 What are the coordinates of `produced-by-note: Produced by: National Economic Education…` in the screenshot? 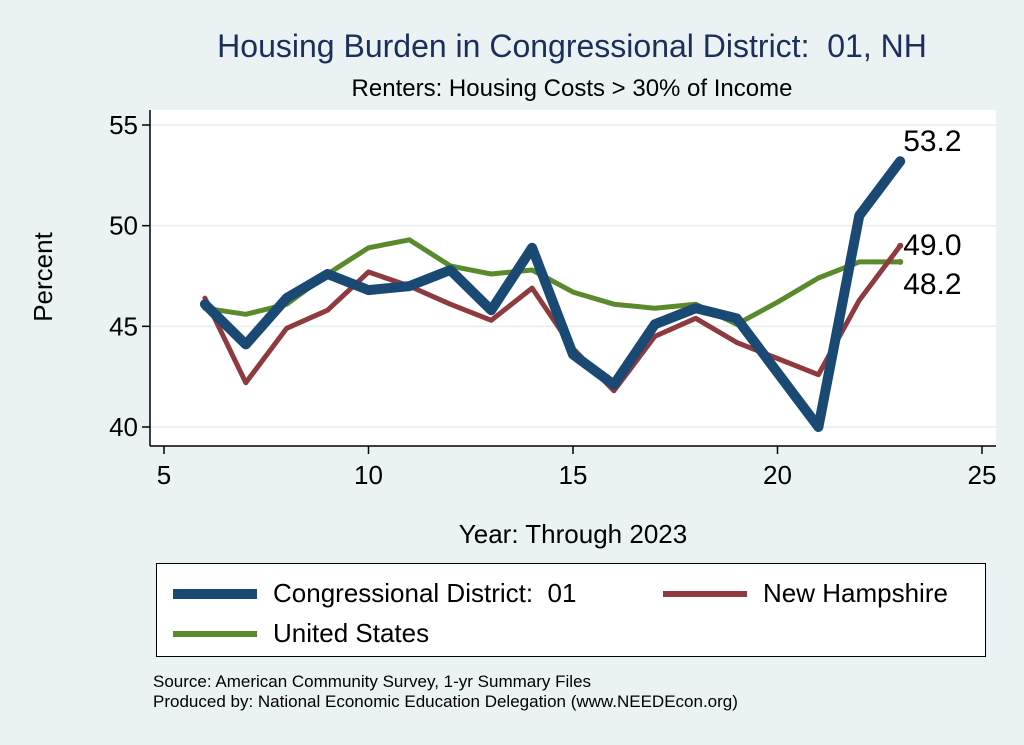 It's located at (445, 701).